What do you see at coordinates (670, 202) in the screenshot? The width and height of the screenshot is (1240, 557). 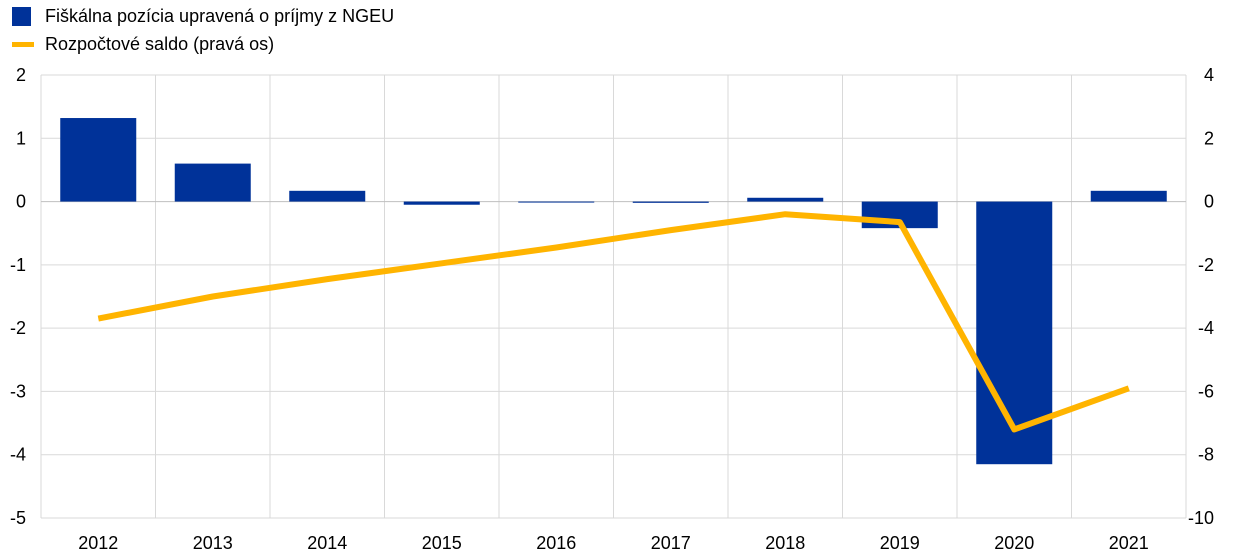 I see `bar-2017` at bounding box center [670, 202].